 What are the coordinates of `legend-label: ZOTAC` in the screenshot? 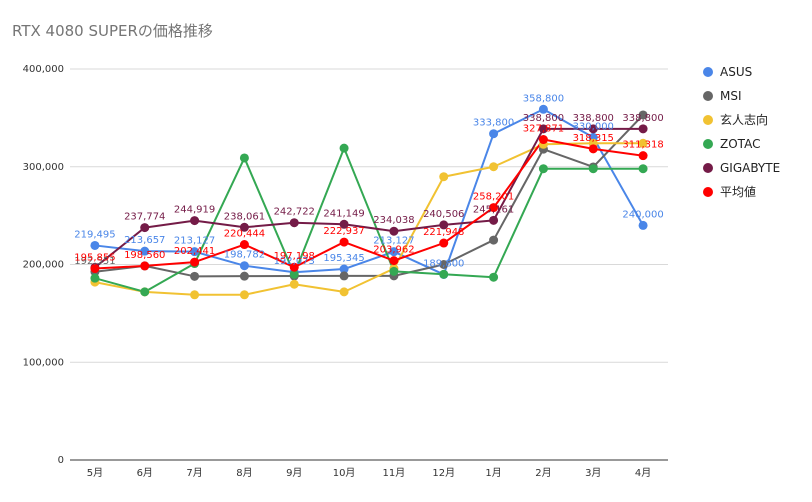 It's located at (740, 144).